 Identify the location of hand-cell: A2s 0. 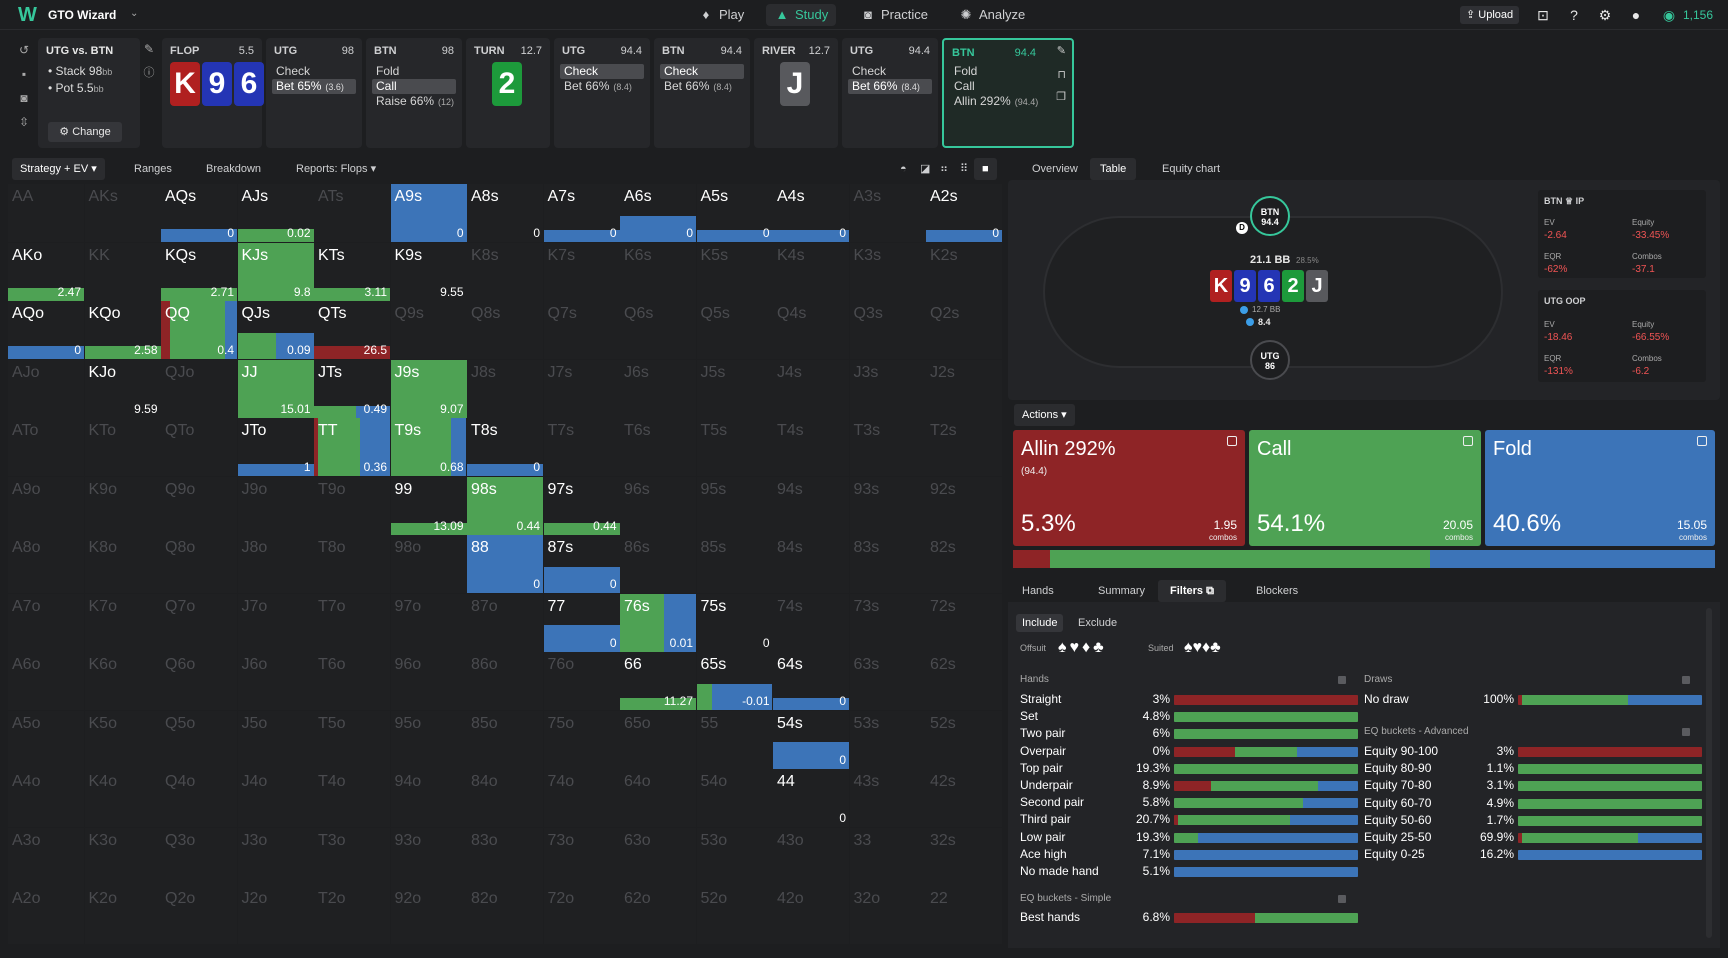
(964, 213).